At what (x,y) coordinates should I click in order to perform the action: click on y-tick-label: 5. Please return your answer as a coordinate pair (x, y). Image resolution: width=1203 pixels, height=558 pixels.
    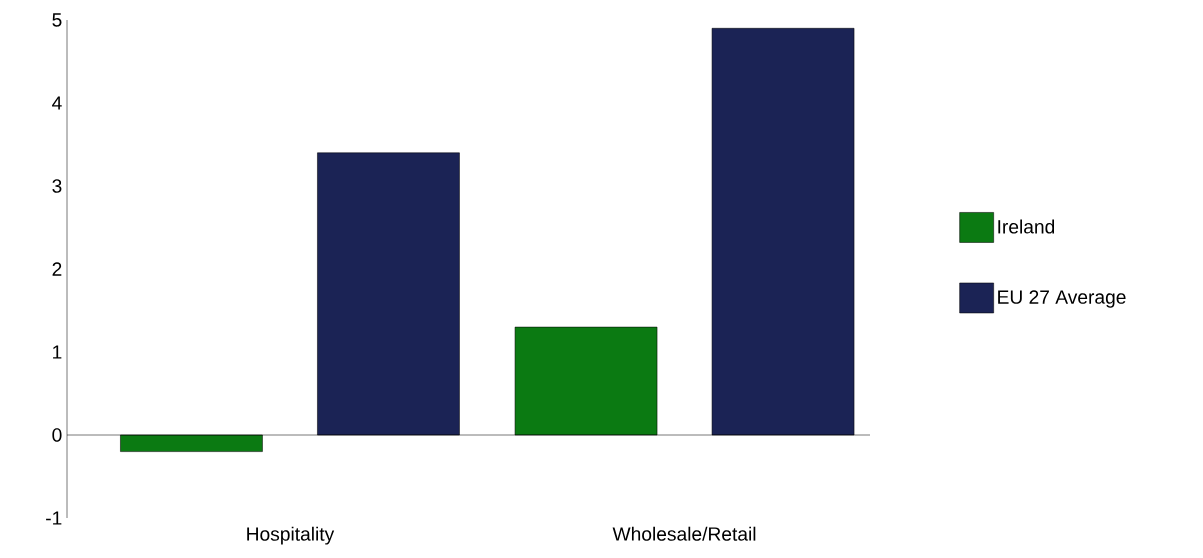
    Looking at the image, I should click on (57, 20).